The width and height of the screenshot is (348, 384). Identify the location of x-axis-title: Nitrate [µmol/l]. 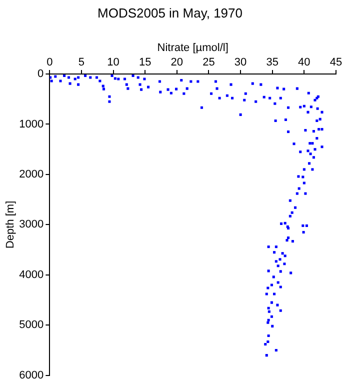
(192, 48).